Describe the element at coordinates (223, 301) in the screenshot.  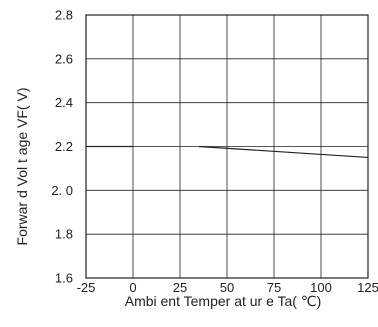
I see `x-axis-label: Ambi ent Temper at ur e Ta( ℃)` at that location.